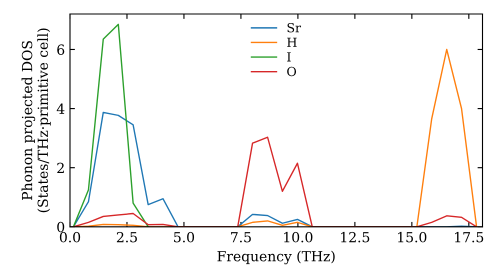 This screenshot has height=280, width=500. What do you see at coordinates (412, 237) in the screenshot?
I see `x-tick-label: 15.0` at bounding box center [412, 237].